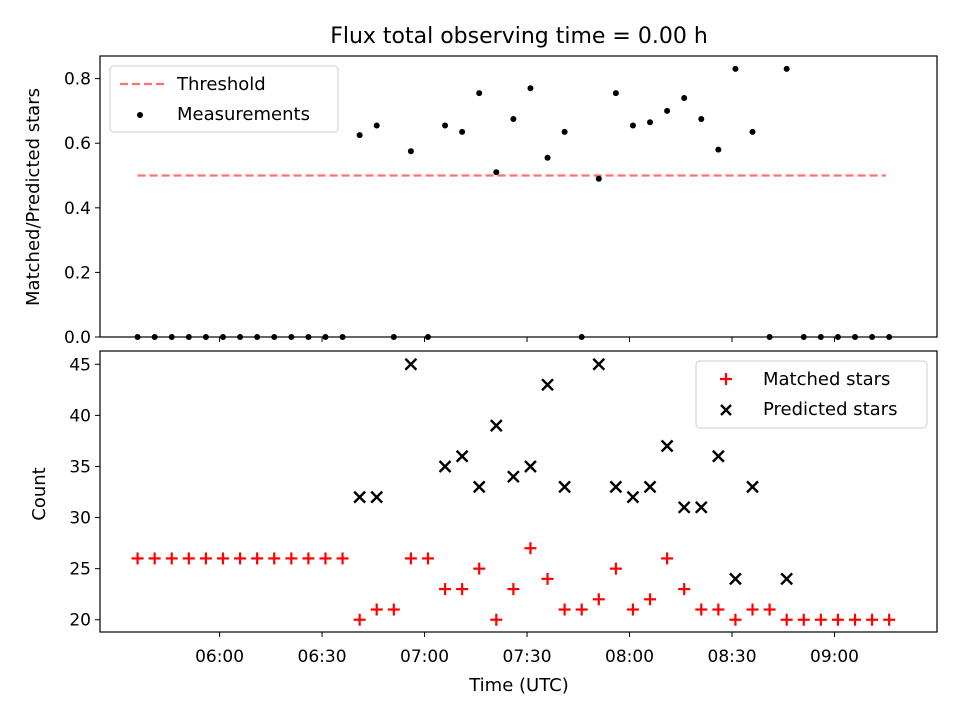  What do you see at coordinates (826, 379) in the screenshot?
I see `legend-matched-label: Matched stars` at bounding box center [826, 379].